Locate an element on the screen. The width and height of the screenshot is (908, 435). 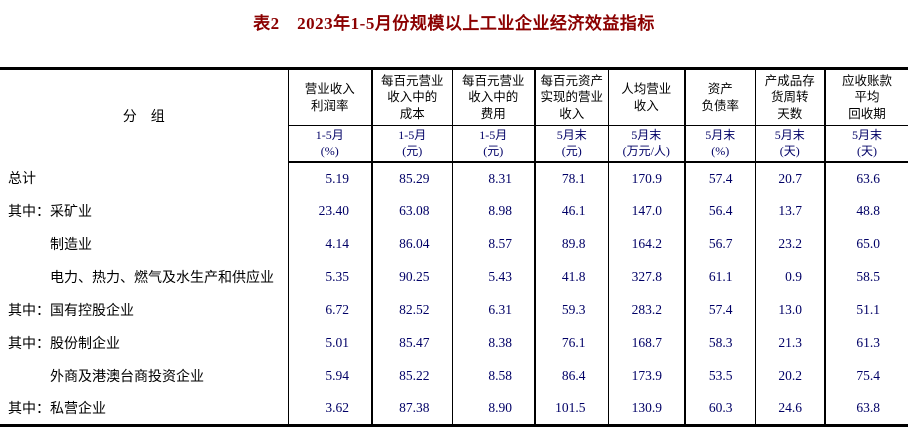
value-cell: 327.8 is located at coordinates (646, 277).